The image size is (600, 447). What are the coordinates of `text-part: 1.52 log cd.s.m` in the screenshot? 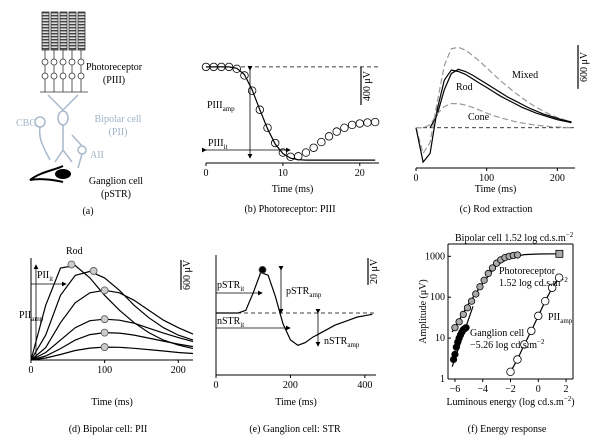 It's located at (530, 283).